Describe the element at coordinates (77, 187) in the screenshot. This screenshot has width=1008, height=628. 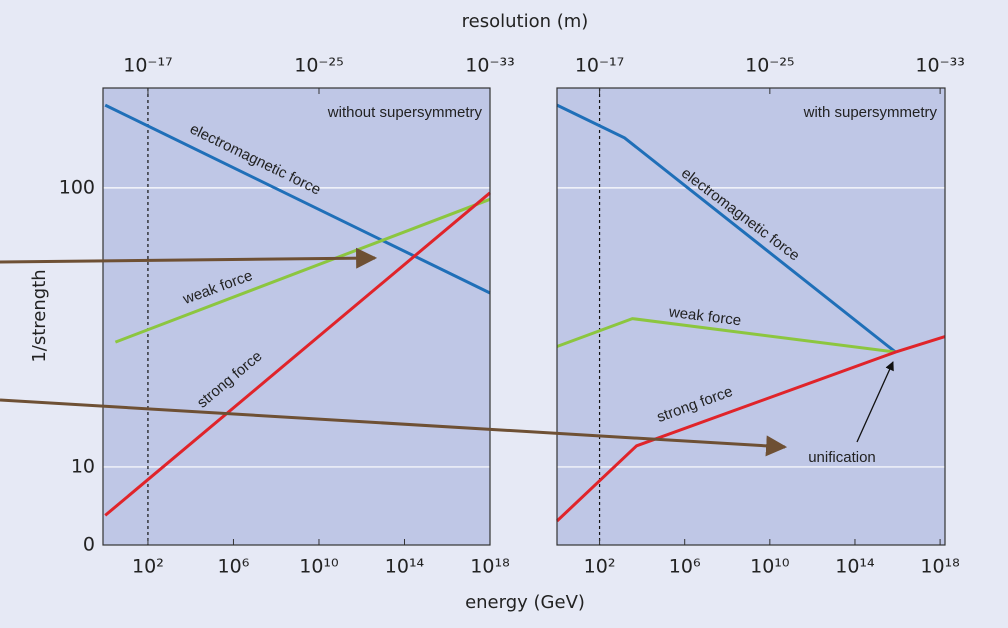
I see `y-tick-label: 100` at that location.